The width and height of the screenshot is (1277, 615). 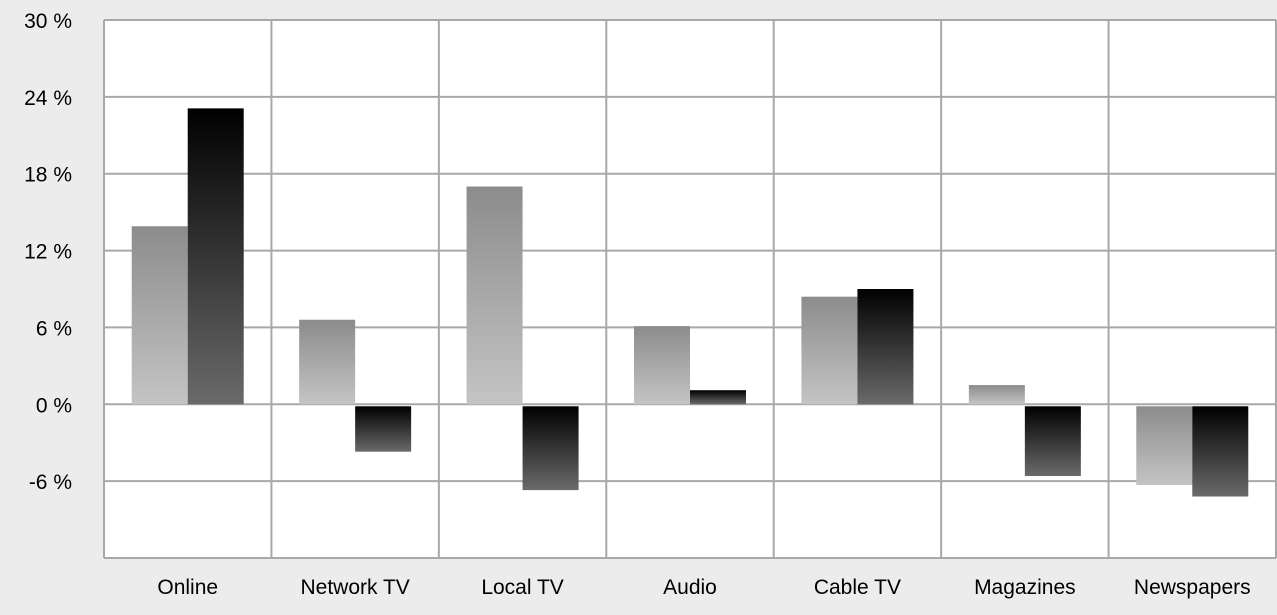 What do you see at coordinates (215, 256) in the screenshot?
I see `bar-series-2-online` at bounding box center [215, 256].